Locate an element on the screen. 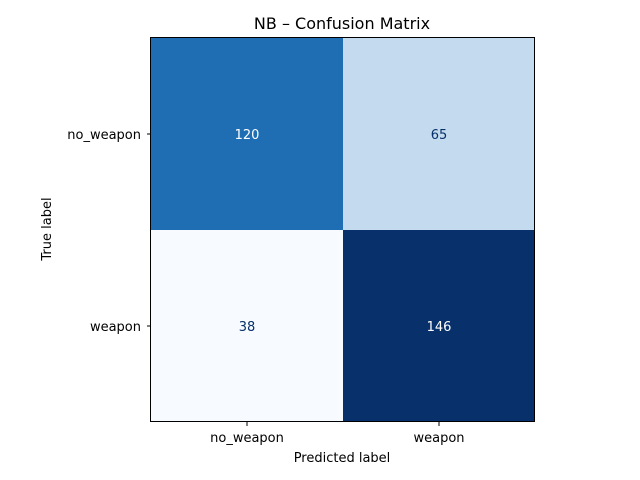  cell-value-label: 146 is located at coordinates (439, 327).